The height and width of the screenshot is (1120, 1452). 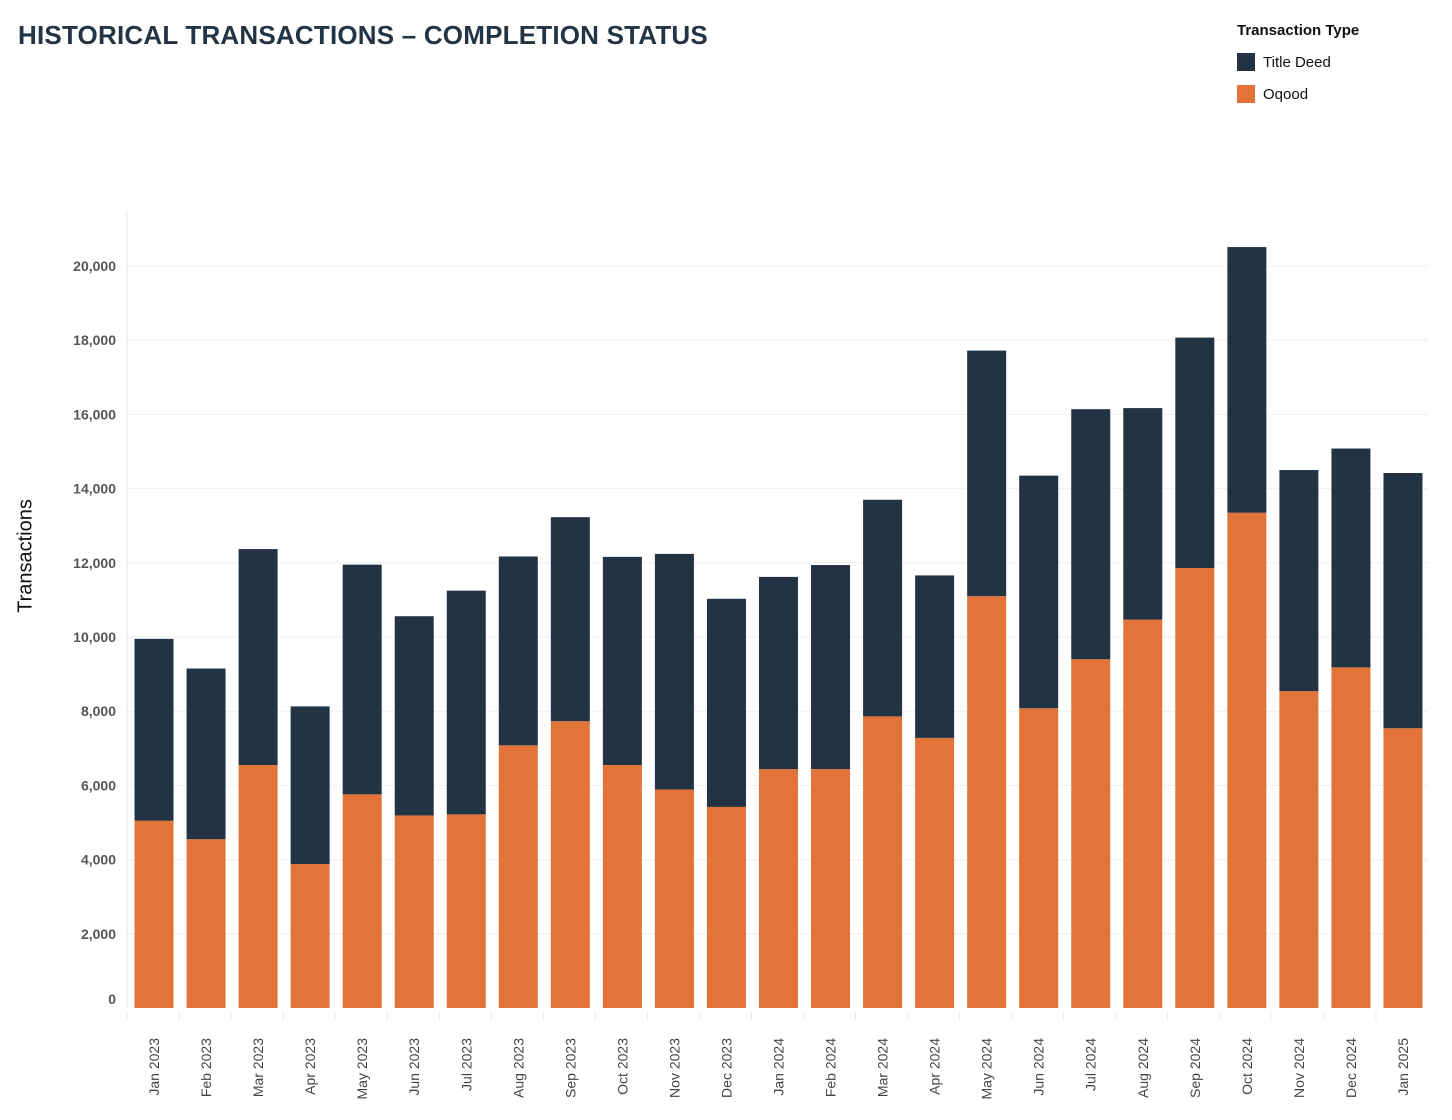 I want to click on legend-item-oqood: Oqood, so click(x=1298, y=94).